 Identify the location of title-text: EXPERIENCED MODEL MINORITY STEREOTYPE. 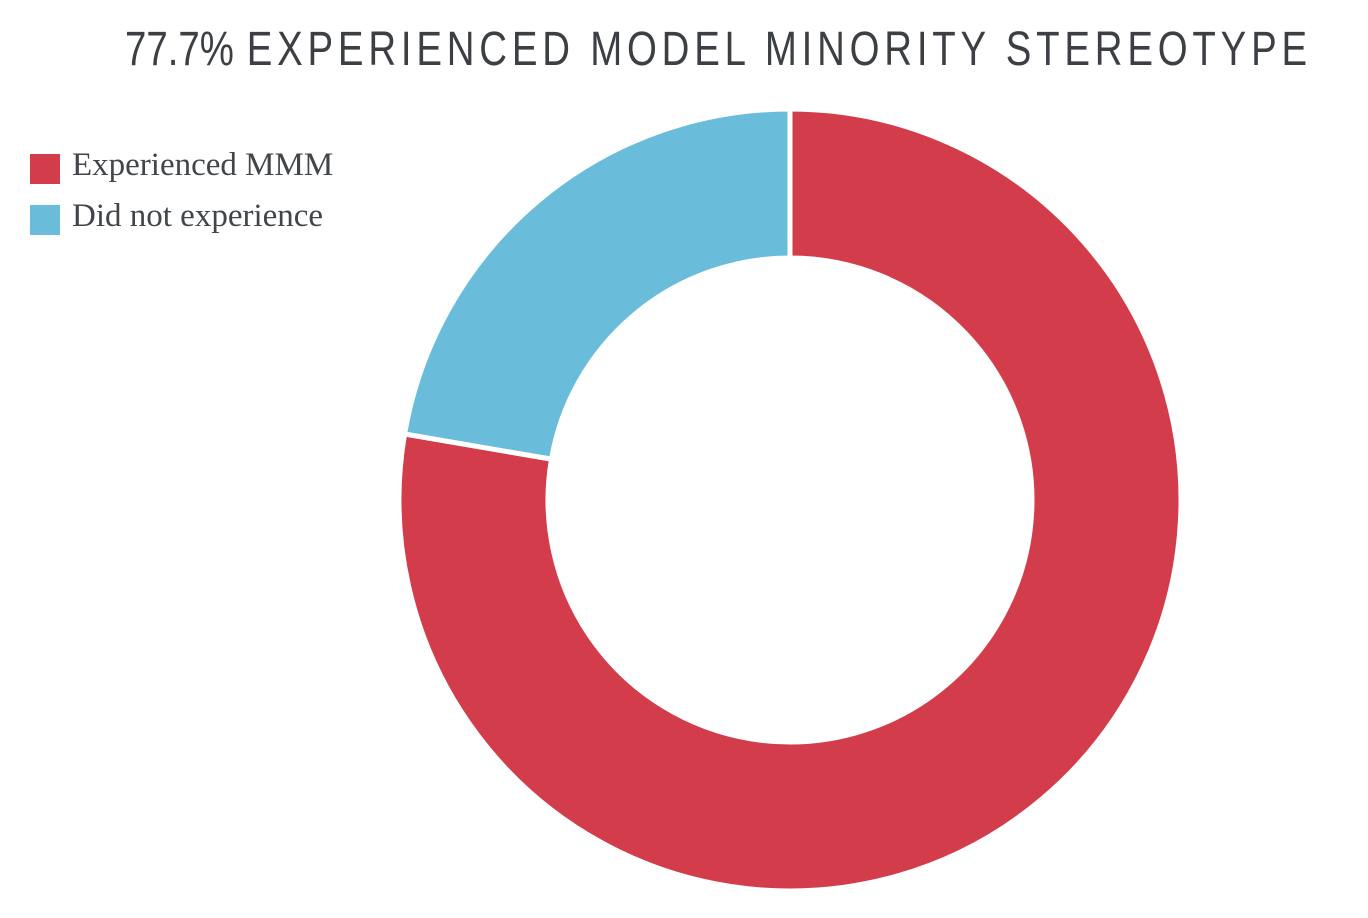
(779, 49).